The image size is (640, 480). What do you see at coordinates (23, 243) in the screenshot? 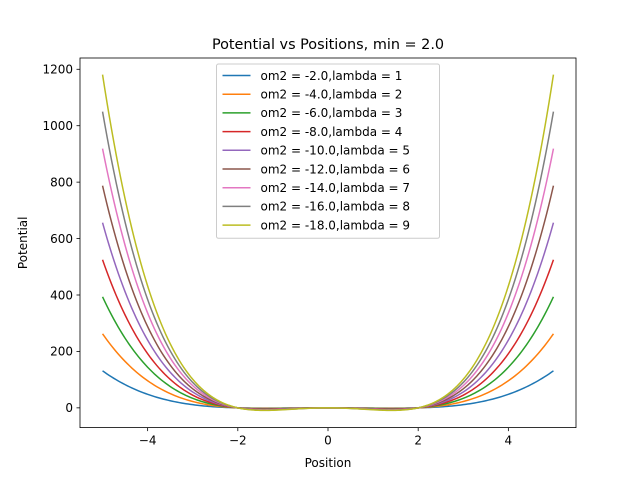
I see `y-axis-label: Potential` at bounding box center [23, 243].